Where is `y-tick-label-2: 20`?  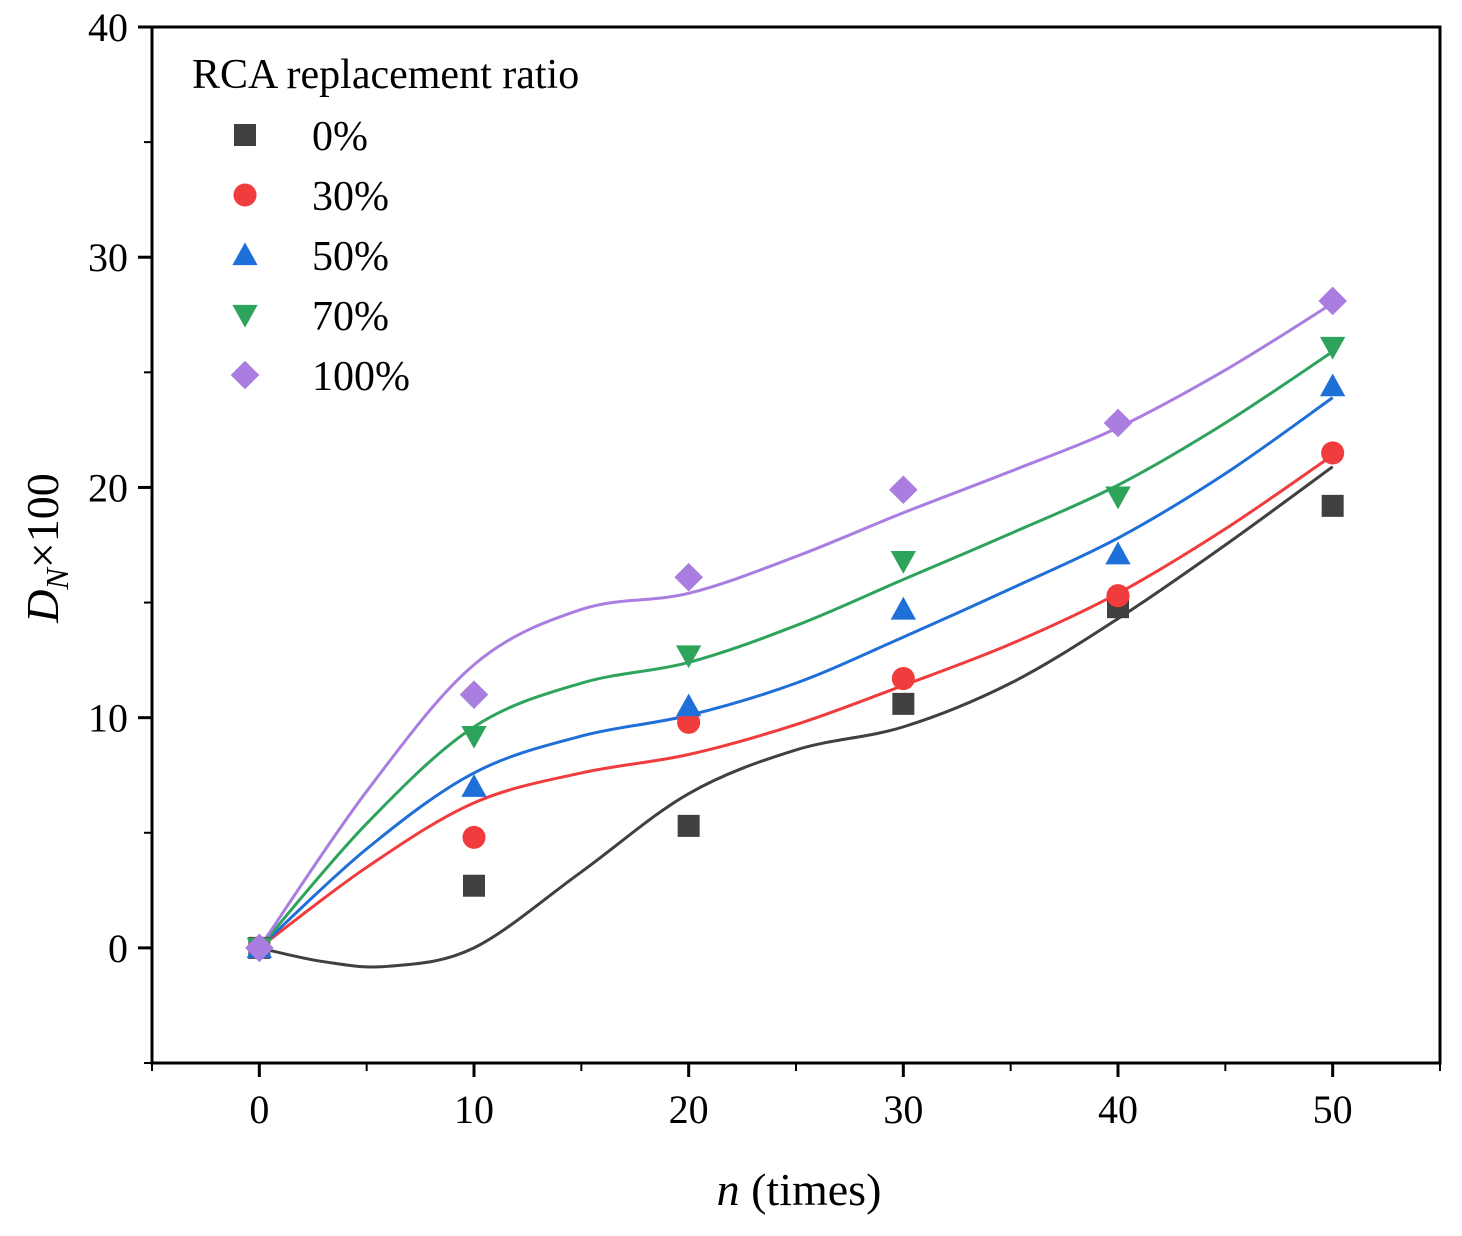
y-tick-label-2: 20 is located at coordinates (108, 487).